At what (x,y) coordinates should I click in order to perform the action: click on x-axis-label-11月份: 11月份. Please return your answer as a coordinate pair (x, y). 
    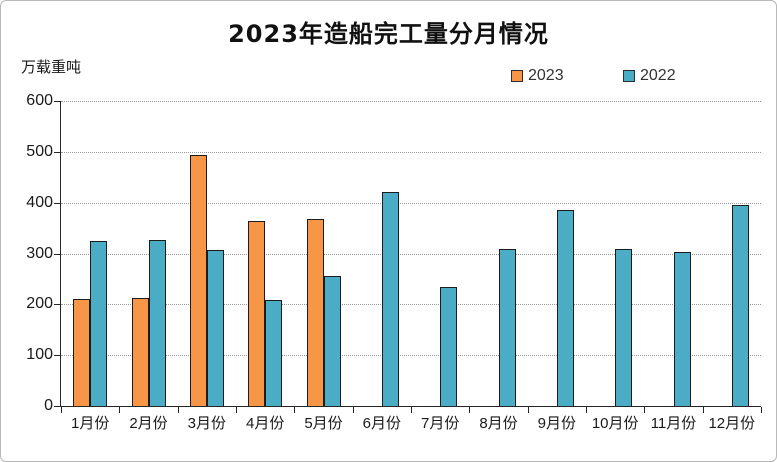
    Looking at the image, I should click on (673, 423).